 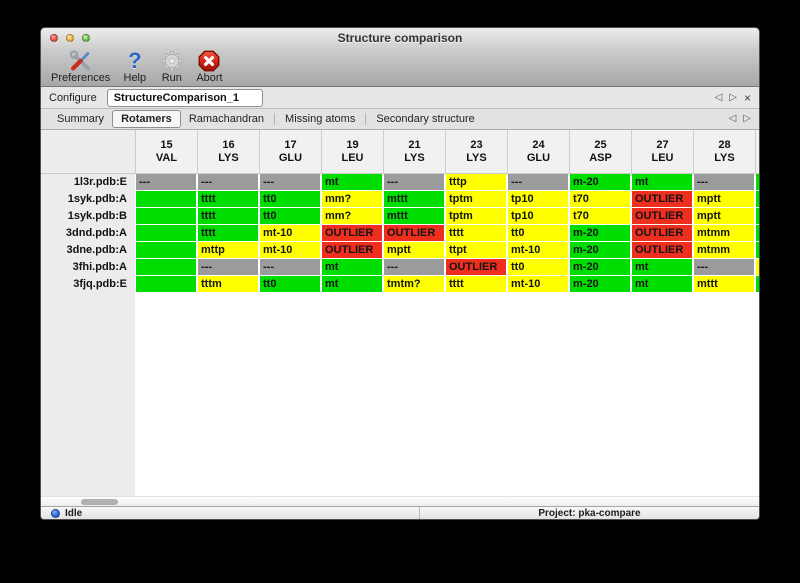 I want to click on help-button: ? Help, so click(x=134, y=66).